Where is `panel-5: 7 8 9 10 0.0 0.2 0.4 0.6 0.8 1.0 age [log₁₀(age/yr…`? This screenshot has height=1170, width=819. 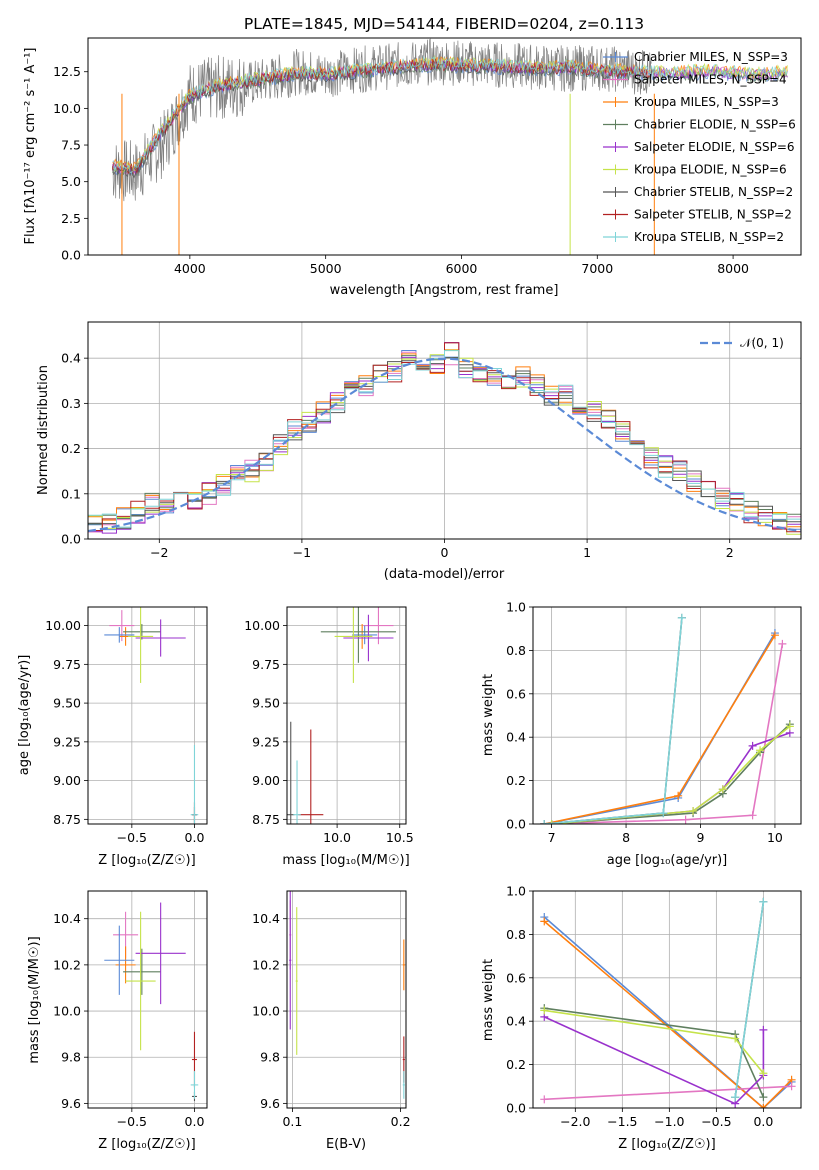
panel-5: 7 8 9 10 0.0 0.2 0.4 0.6 0.8 1.0 age [log₁₀(age/yr… is located at coordinates (641, 734).